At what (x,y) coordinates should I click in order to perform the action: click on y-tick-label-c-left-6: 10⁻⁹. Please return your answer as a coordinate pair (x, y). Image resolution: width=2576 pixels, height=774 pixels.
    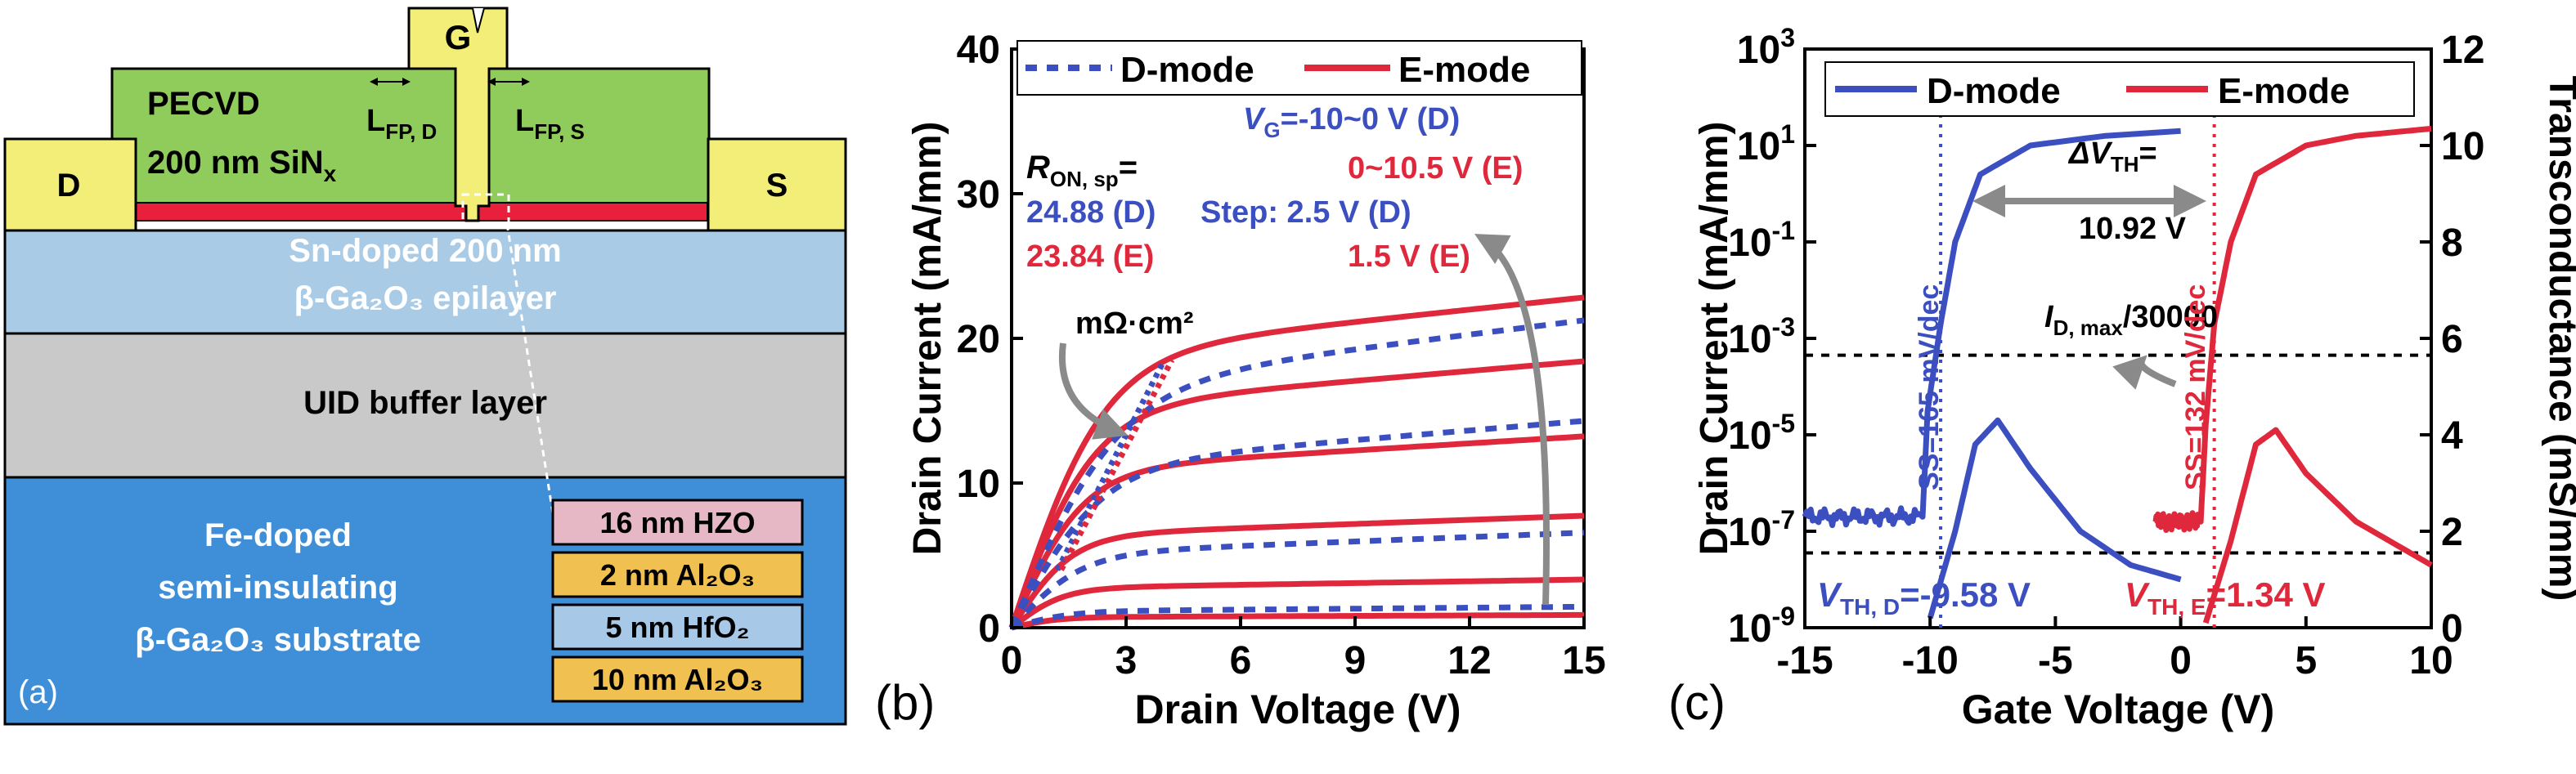
    Looking at the image, I should click on (1761, 627).